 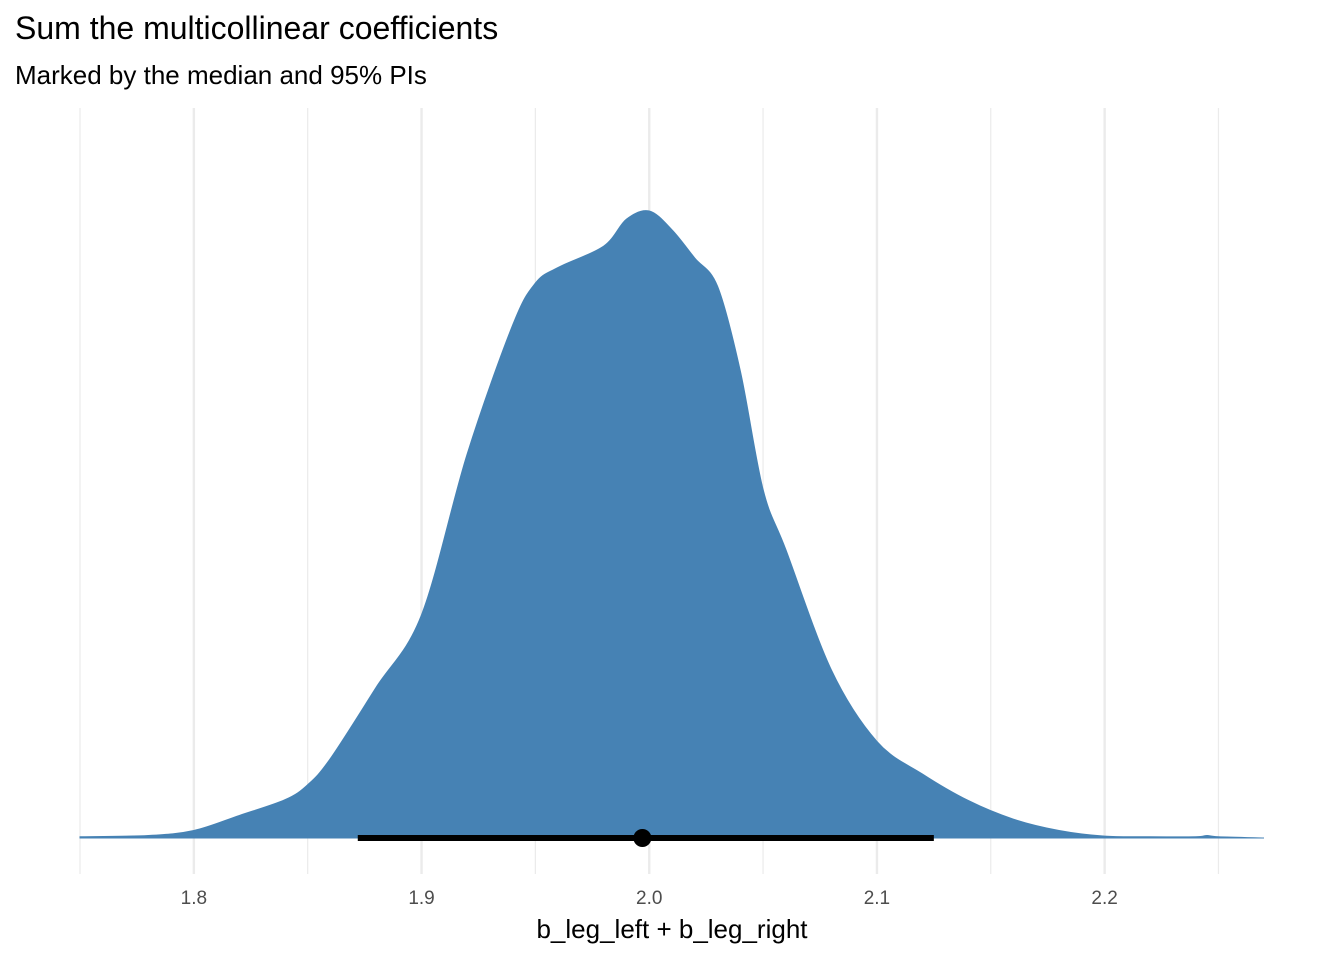 I want to click on x-axis-title: b_leg_left + b_leg_right, so click(x=672, y=929).